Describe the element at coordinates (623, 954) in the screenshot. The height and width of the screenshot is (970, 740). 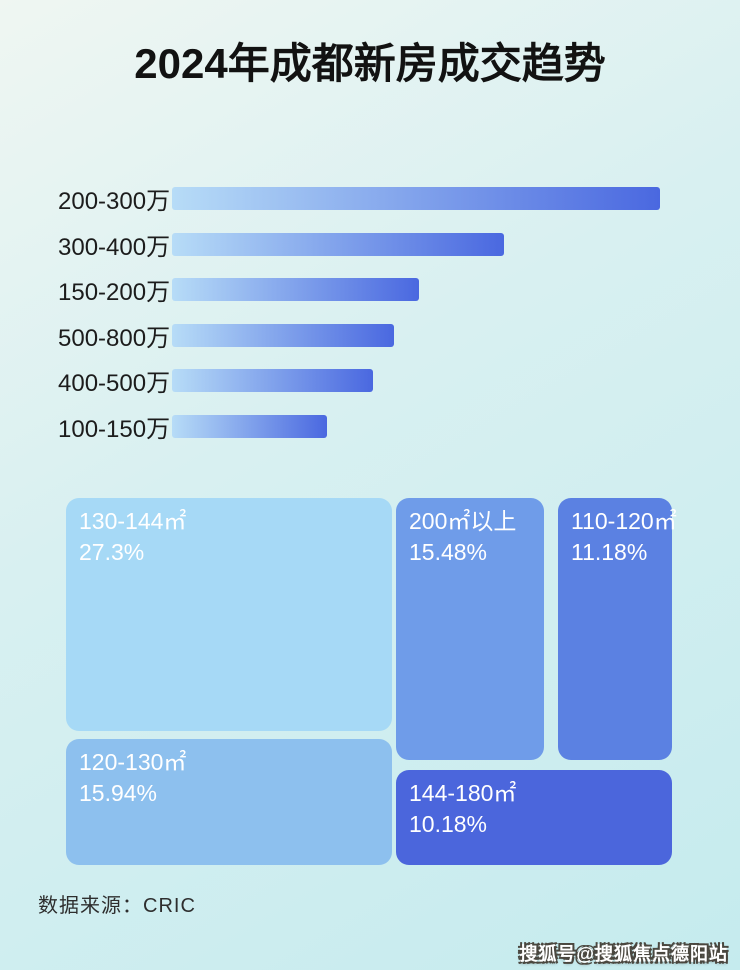
I see `watermark-text: 搜狐号@搜狐焦点德阳站` at that location.